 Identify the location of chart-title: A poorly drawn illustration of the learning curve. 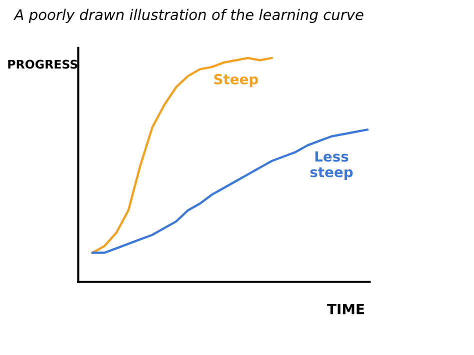
(188, 15).